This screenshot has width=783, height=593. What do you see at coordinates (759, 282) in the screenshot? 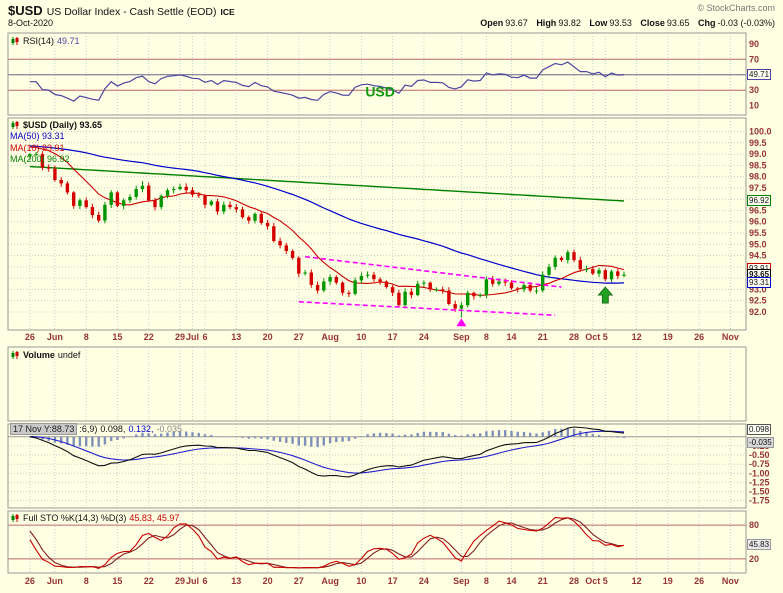
I see `main-value-chip: 93.31` at bounding box center [759, 282].